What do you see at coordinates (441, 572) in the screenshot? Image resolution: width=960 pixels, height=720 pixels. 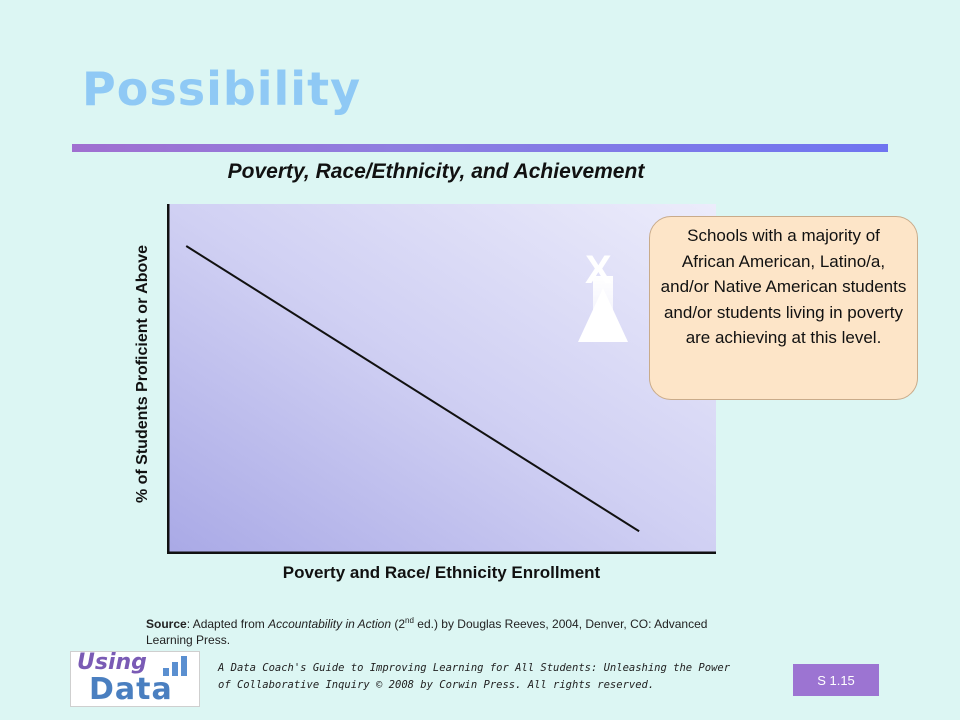 I see `x-axis-label: Poverty and Race/ Ethnicity Enrollment` at bounding box center [441, 572].